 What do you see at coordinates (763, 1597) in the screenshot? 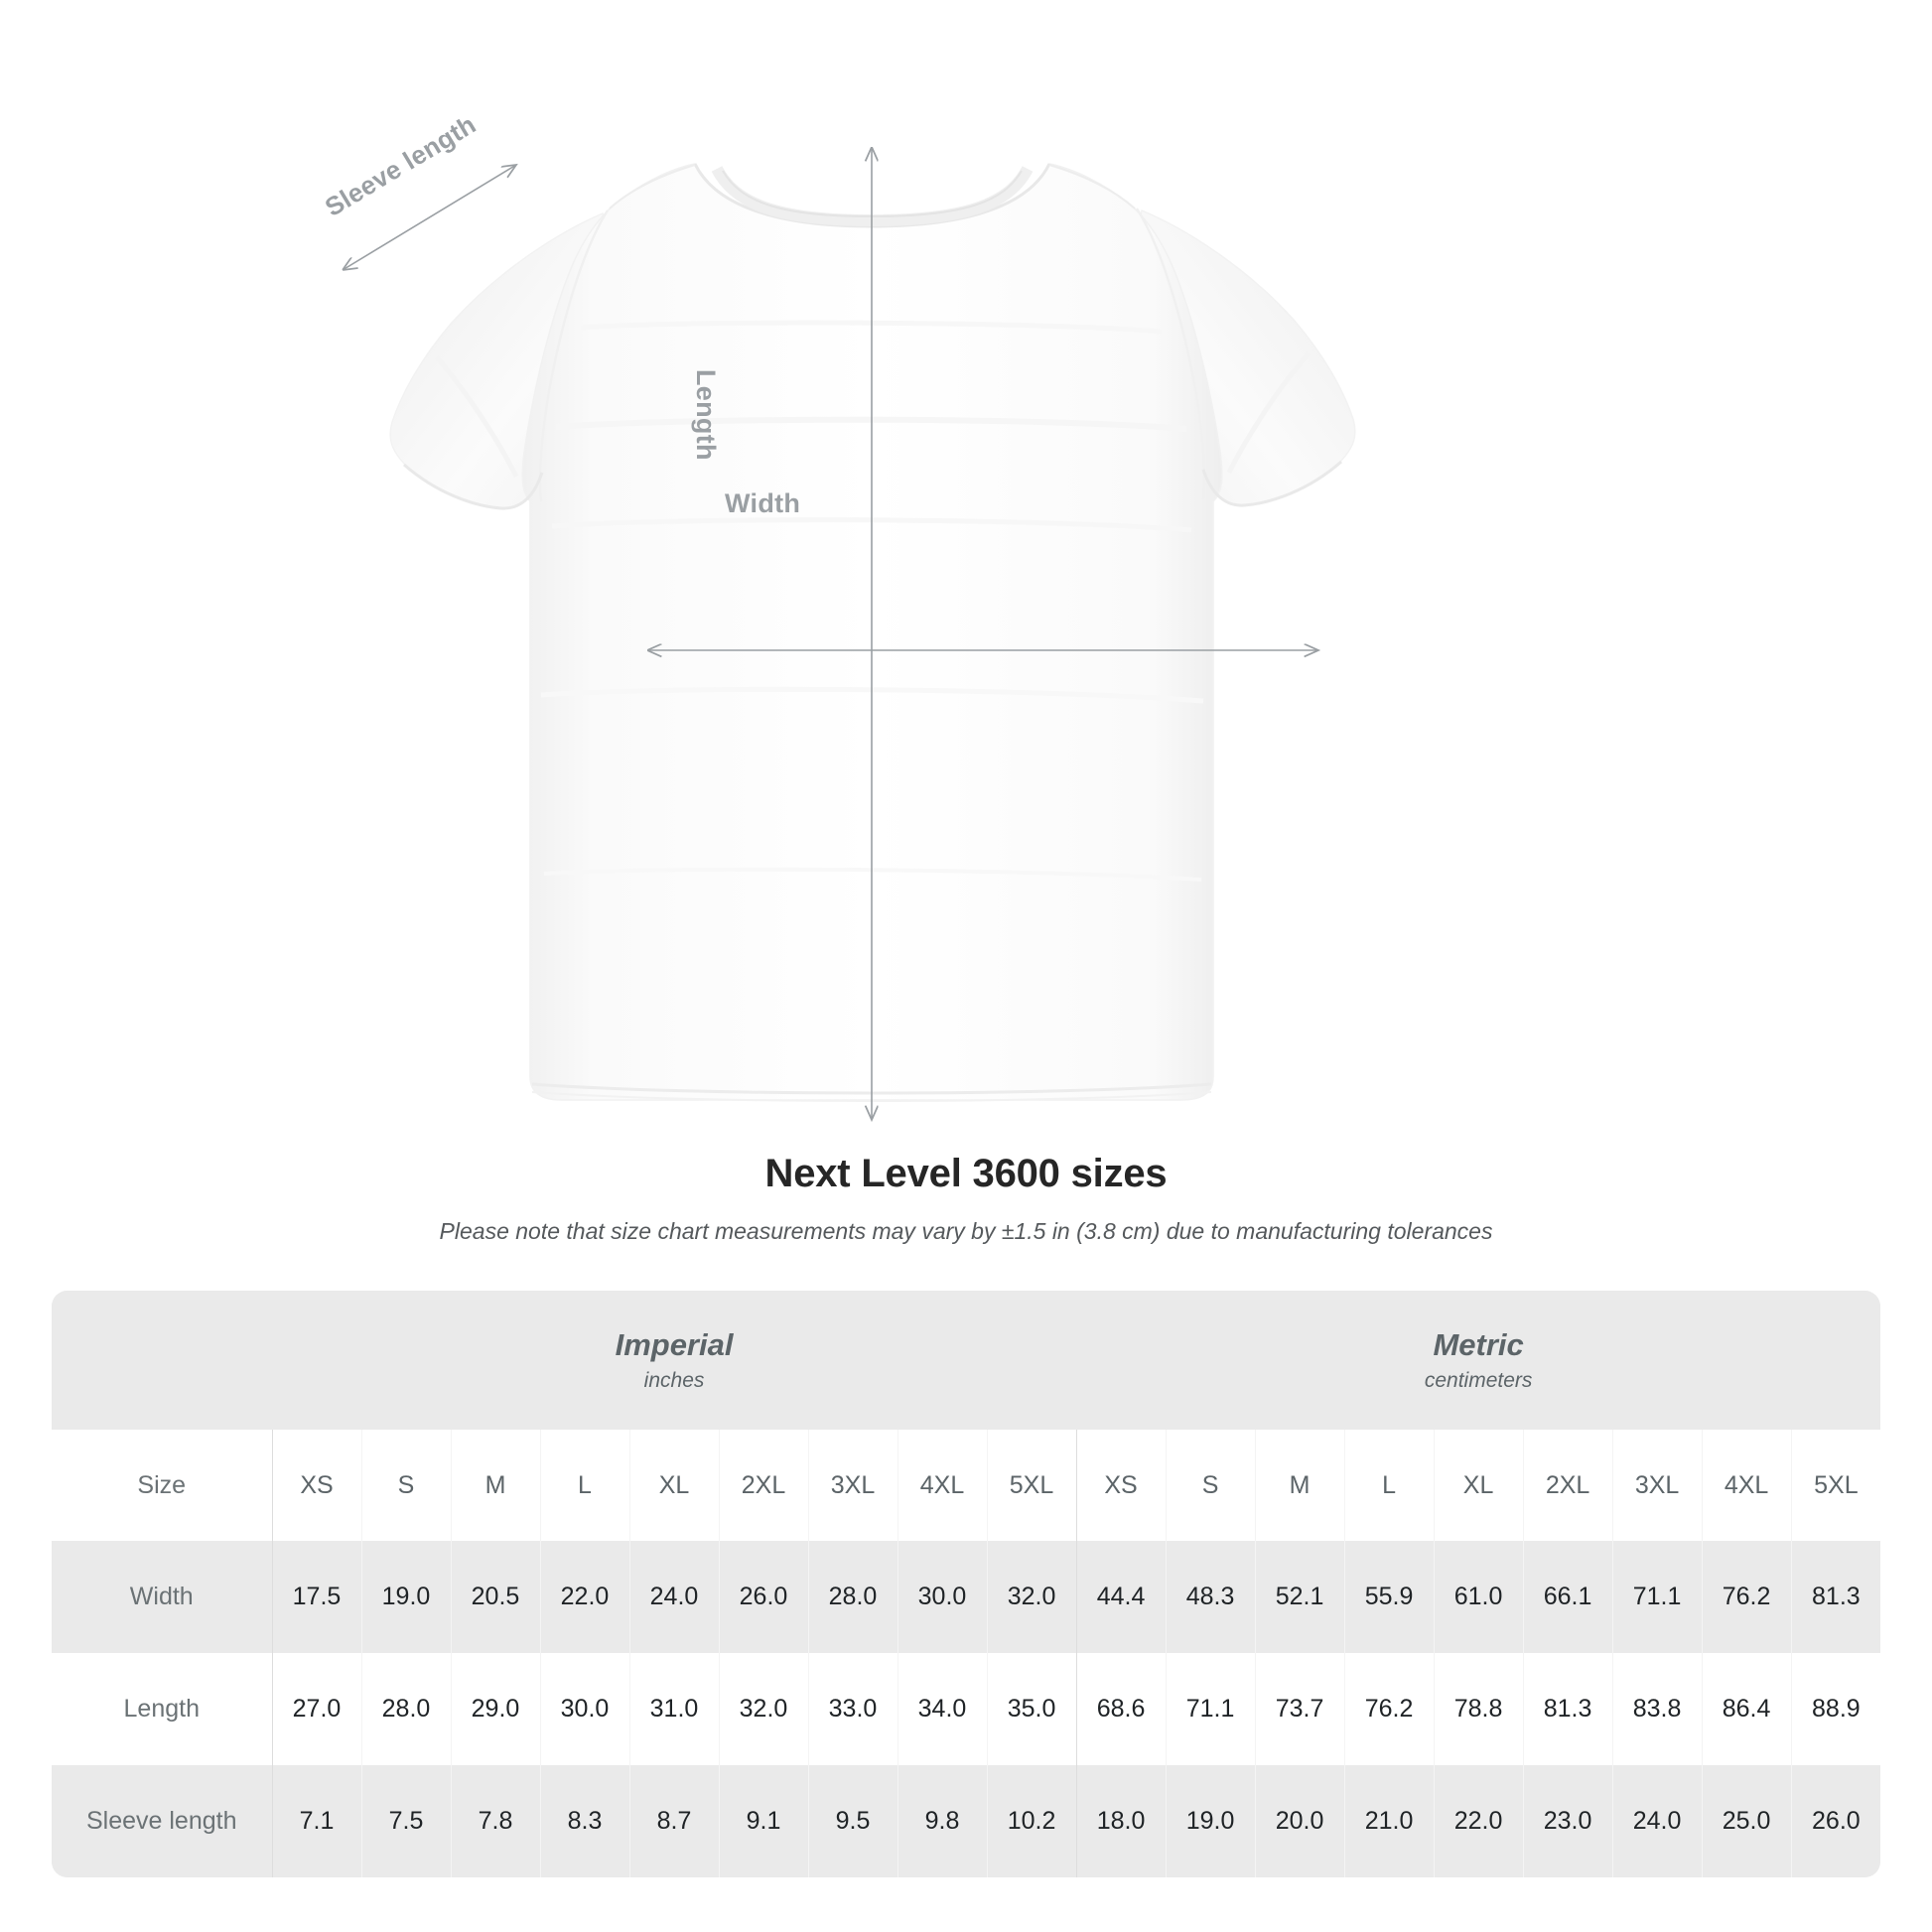
I see `cell-width-imperial-2xl: 26.0` at bounding box center [763, 1597].